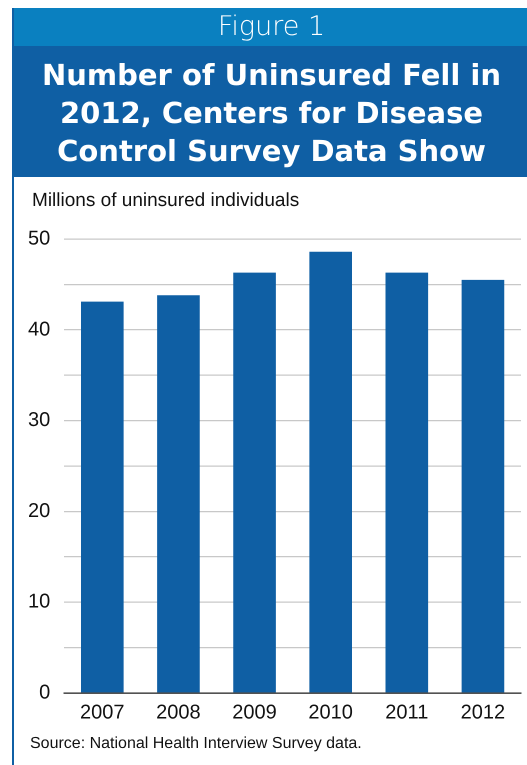 This screenshot has width=527, height=765. I want to click on source-note: Source: National Health Interview Survey data., so click(196, 744).